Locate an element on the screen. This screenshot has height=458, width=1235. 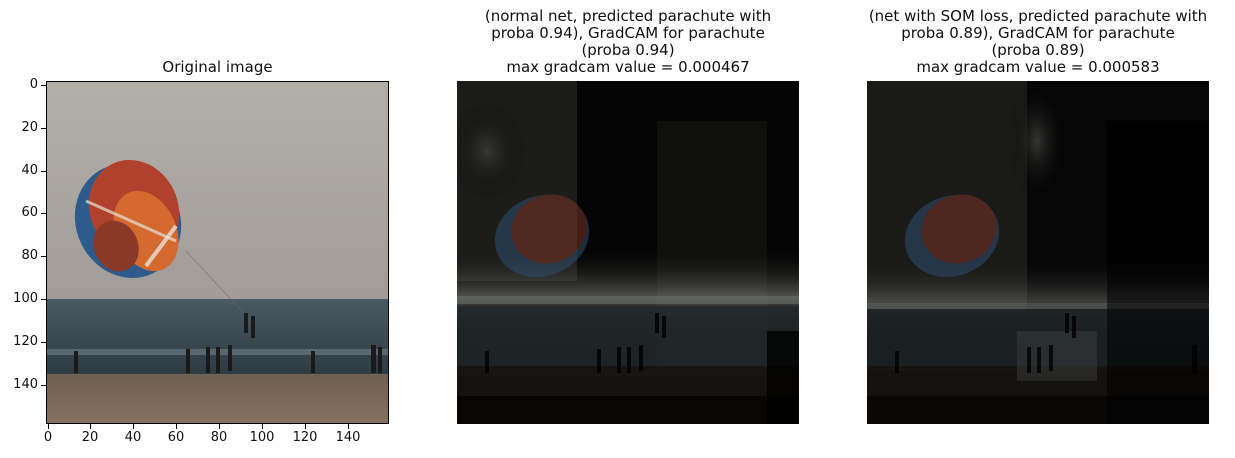
y-tick-label: 60 is located at coordinates (29, 212).